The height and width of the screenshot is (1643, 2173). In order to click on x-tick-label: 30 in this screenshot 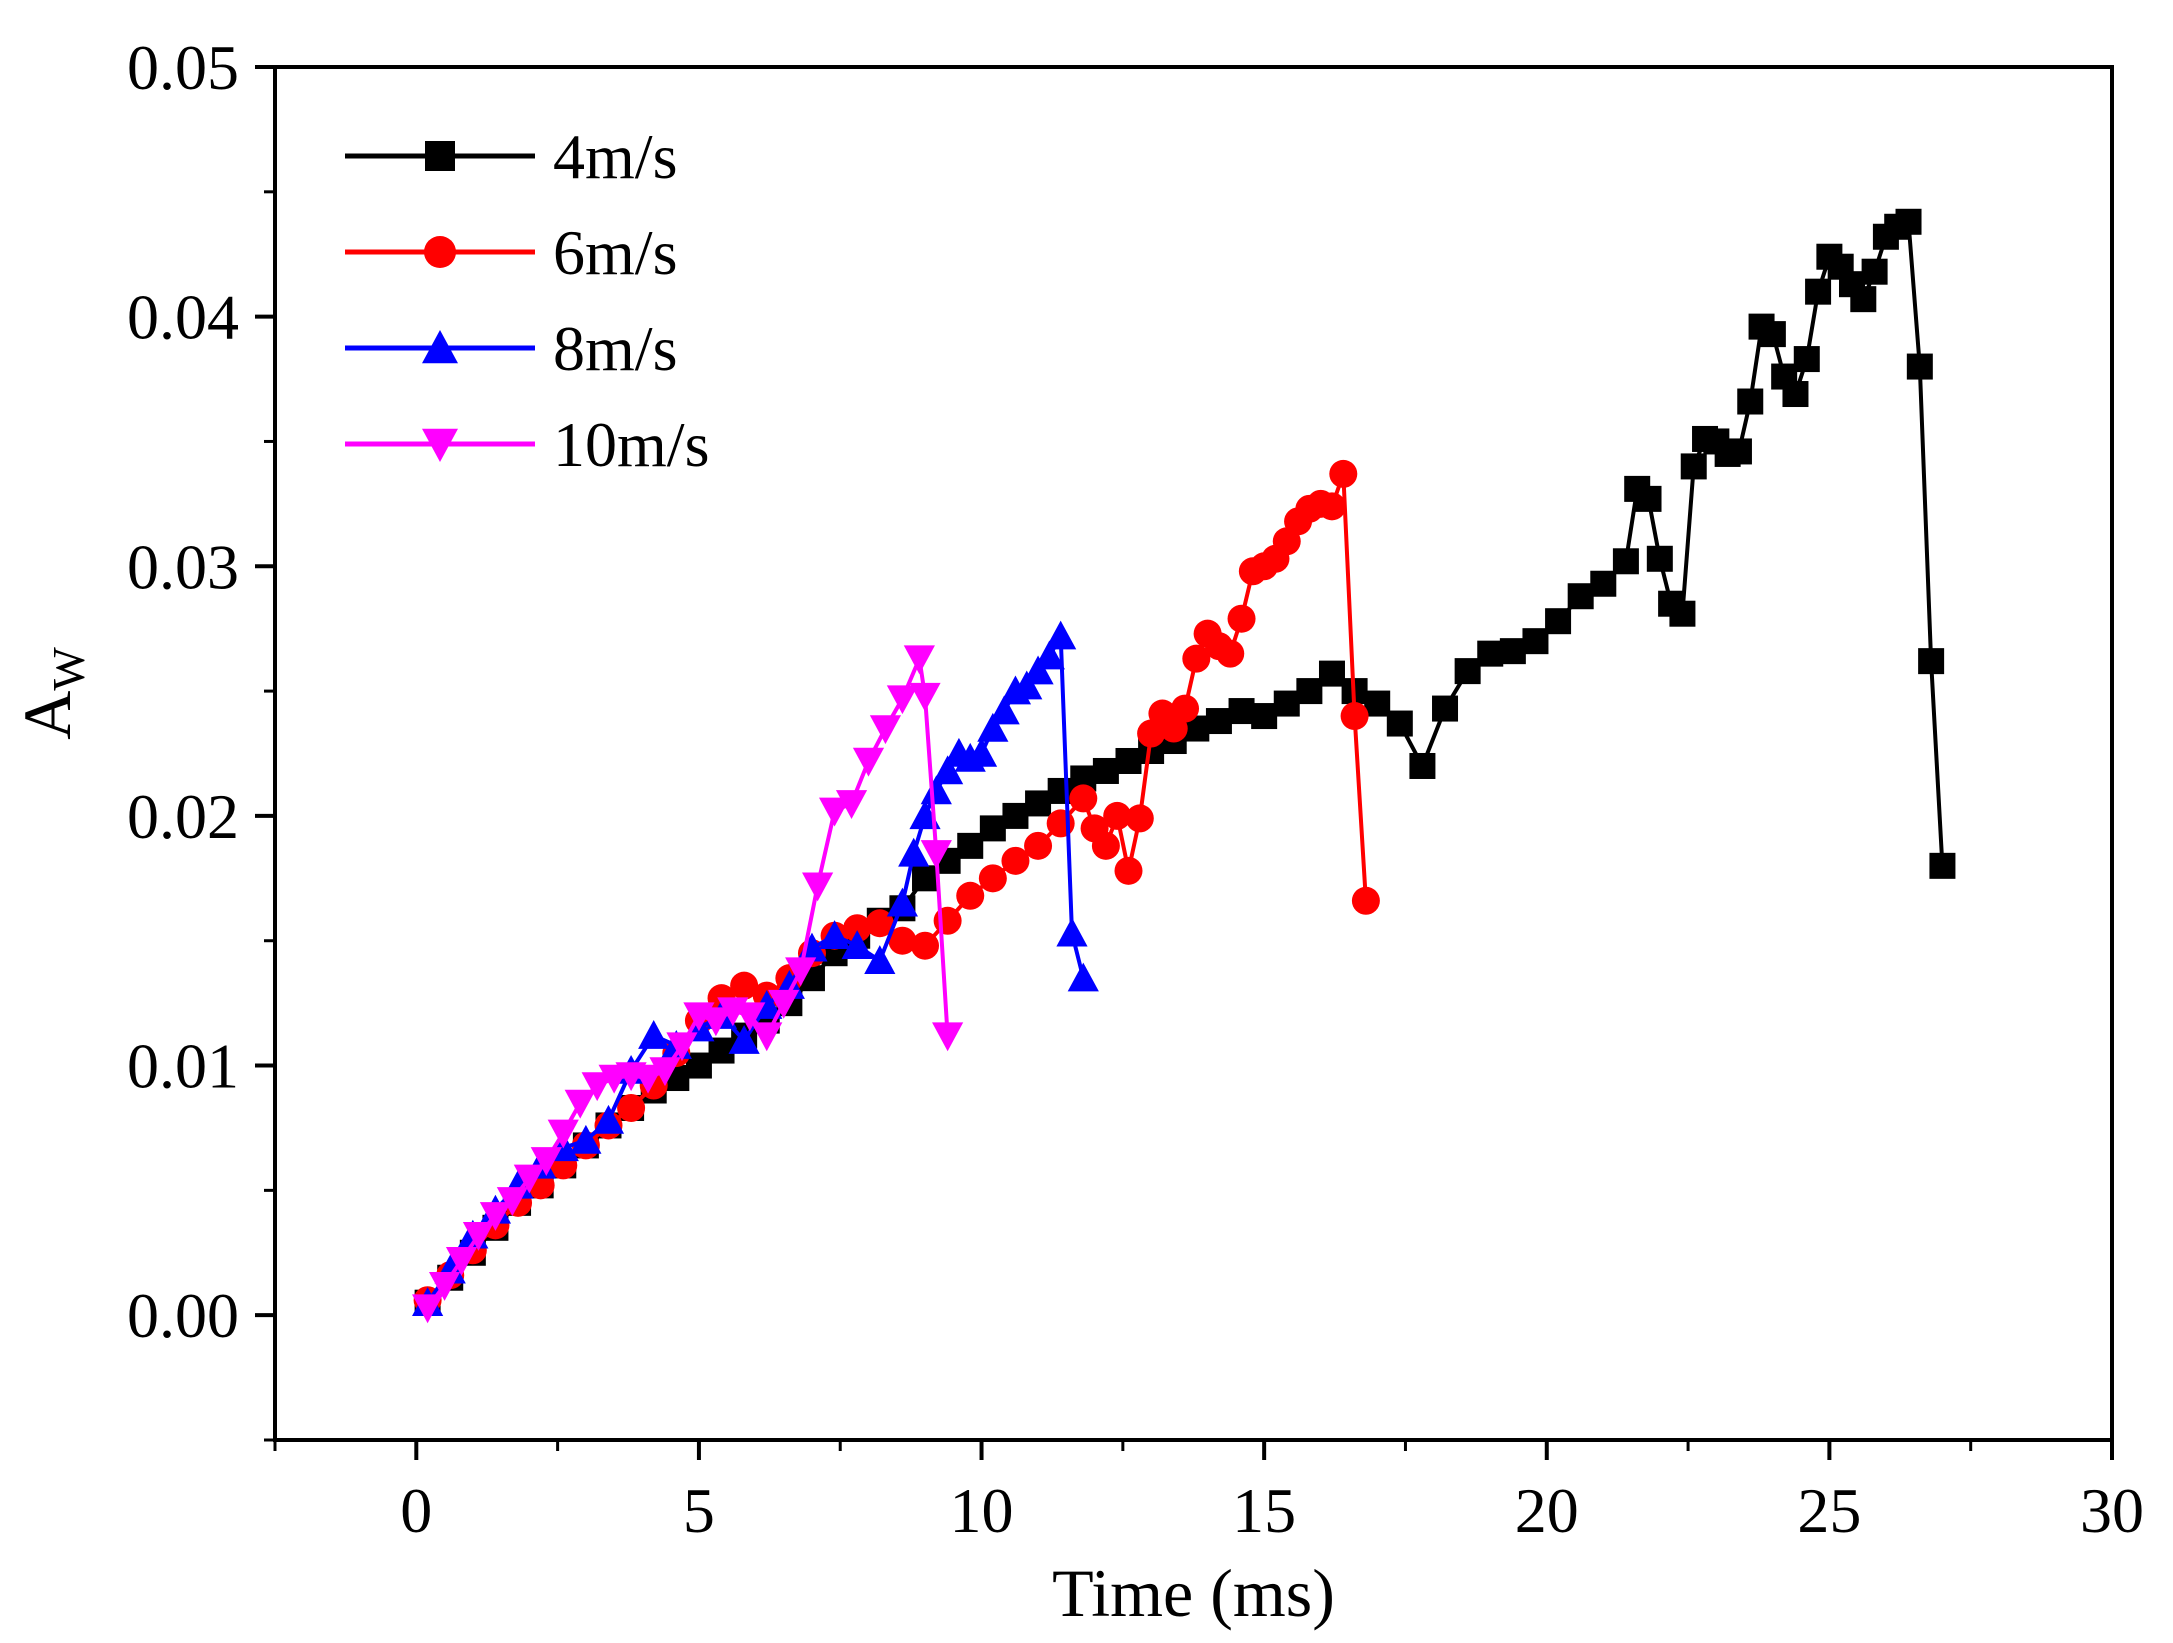, I will do `click(2112, 1510)`.